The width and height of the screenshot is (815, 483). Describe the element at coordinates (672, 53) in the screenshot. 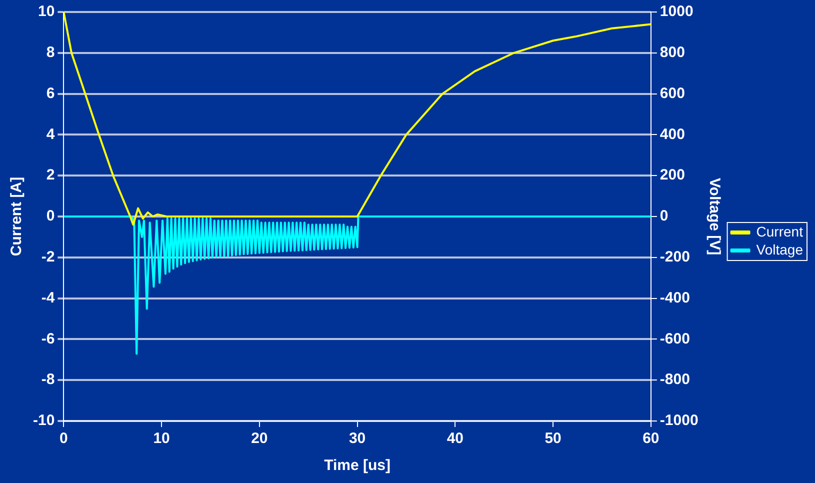

I see `y2-tick-label: 800` at that location.